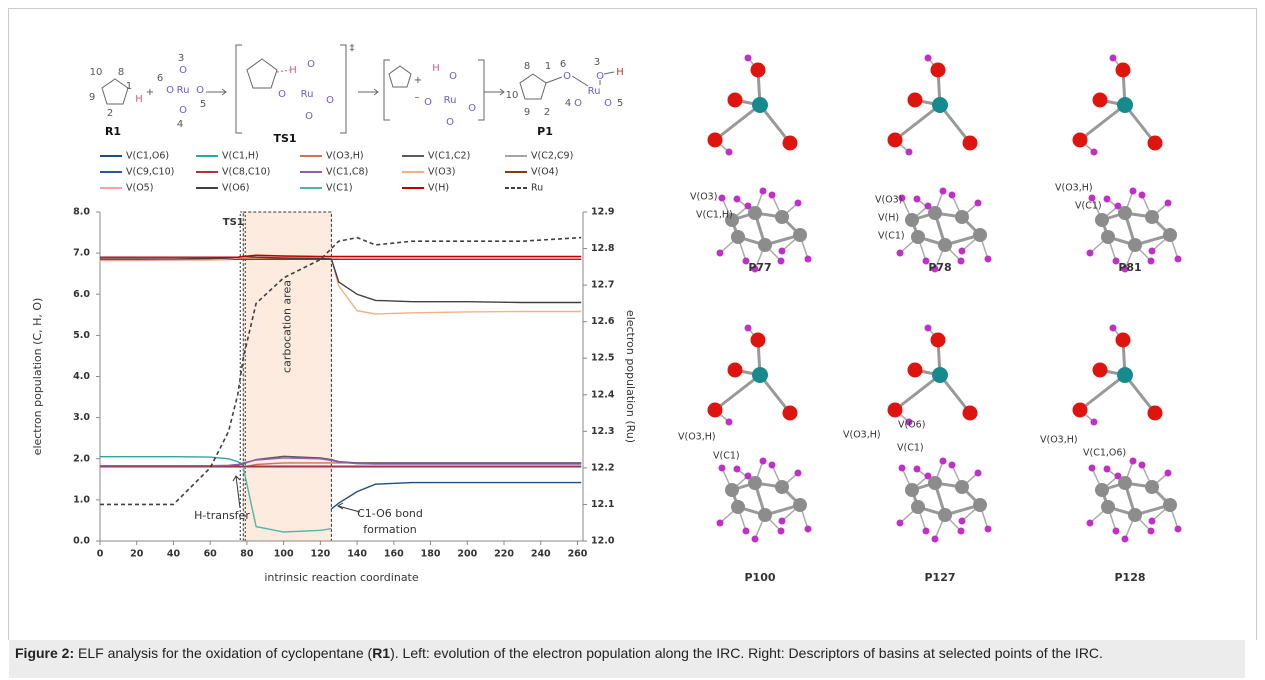 The height and width of the screenshot is (680, 1265). Describe the element at coordinates (81, 335) in the screenshot. I see `y-tick-label: 5.0` at that location.